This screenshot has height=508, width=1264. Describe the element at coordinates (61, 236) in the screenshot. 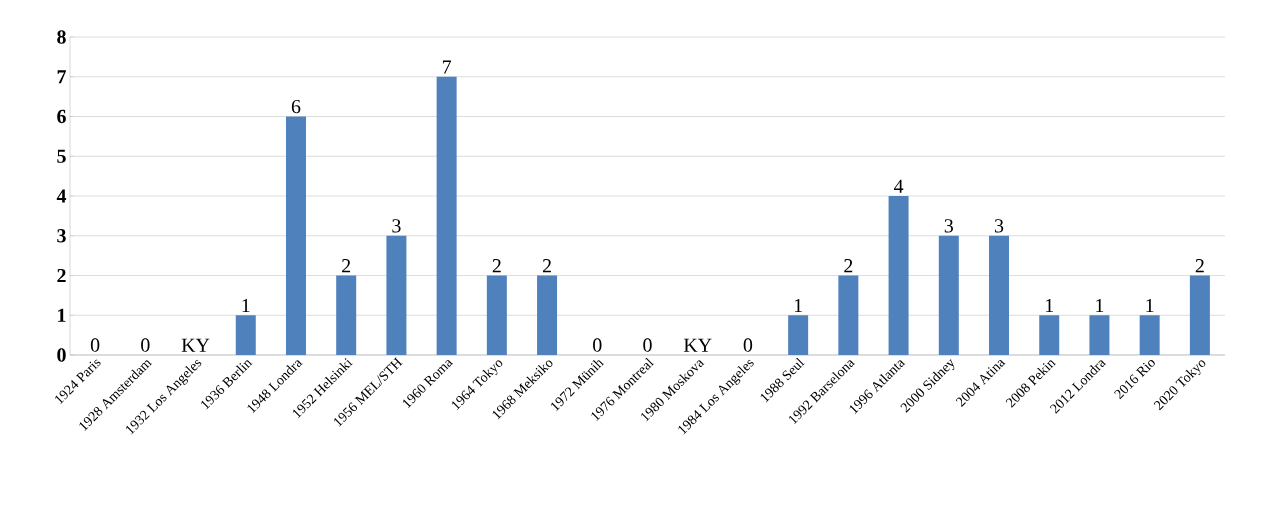

I see `y-tick-label: 3` at that location.